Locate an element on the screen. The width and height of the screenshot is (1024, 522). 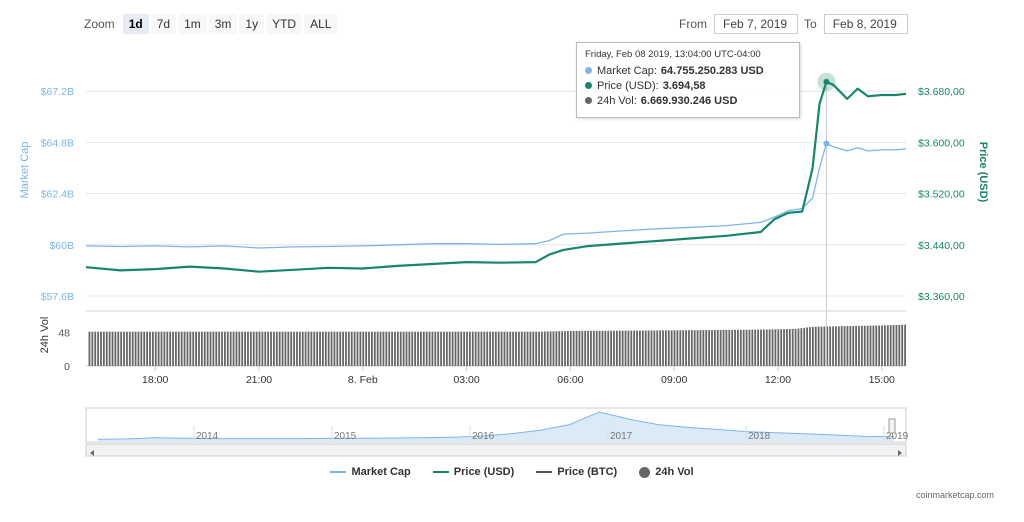
navigator-year-label-2019: 2019 is located at coordinates (897, 436).